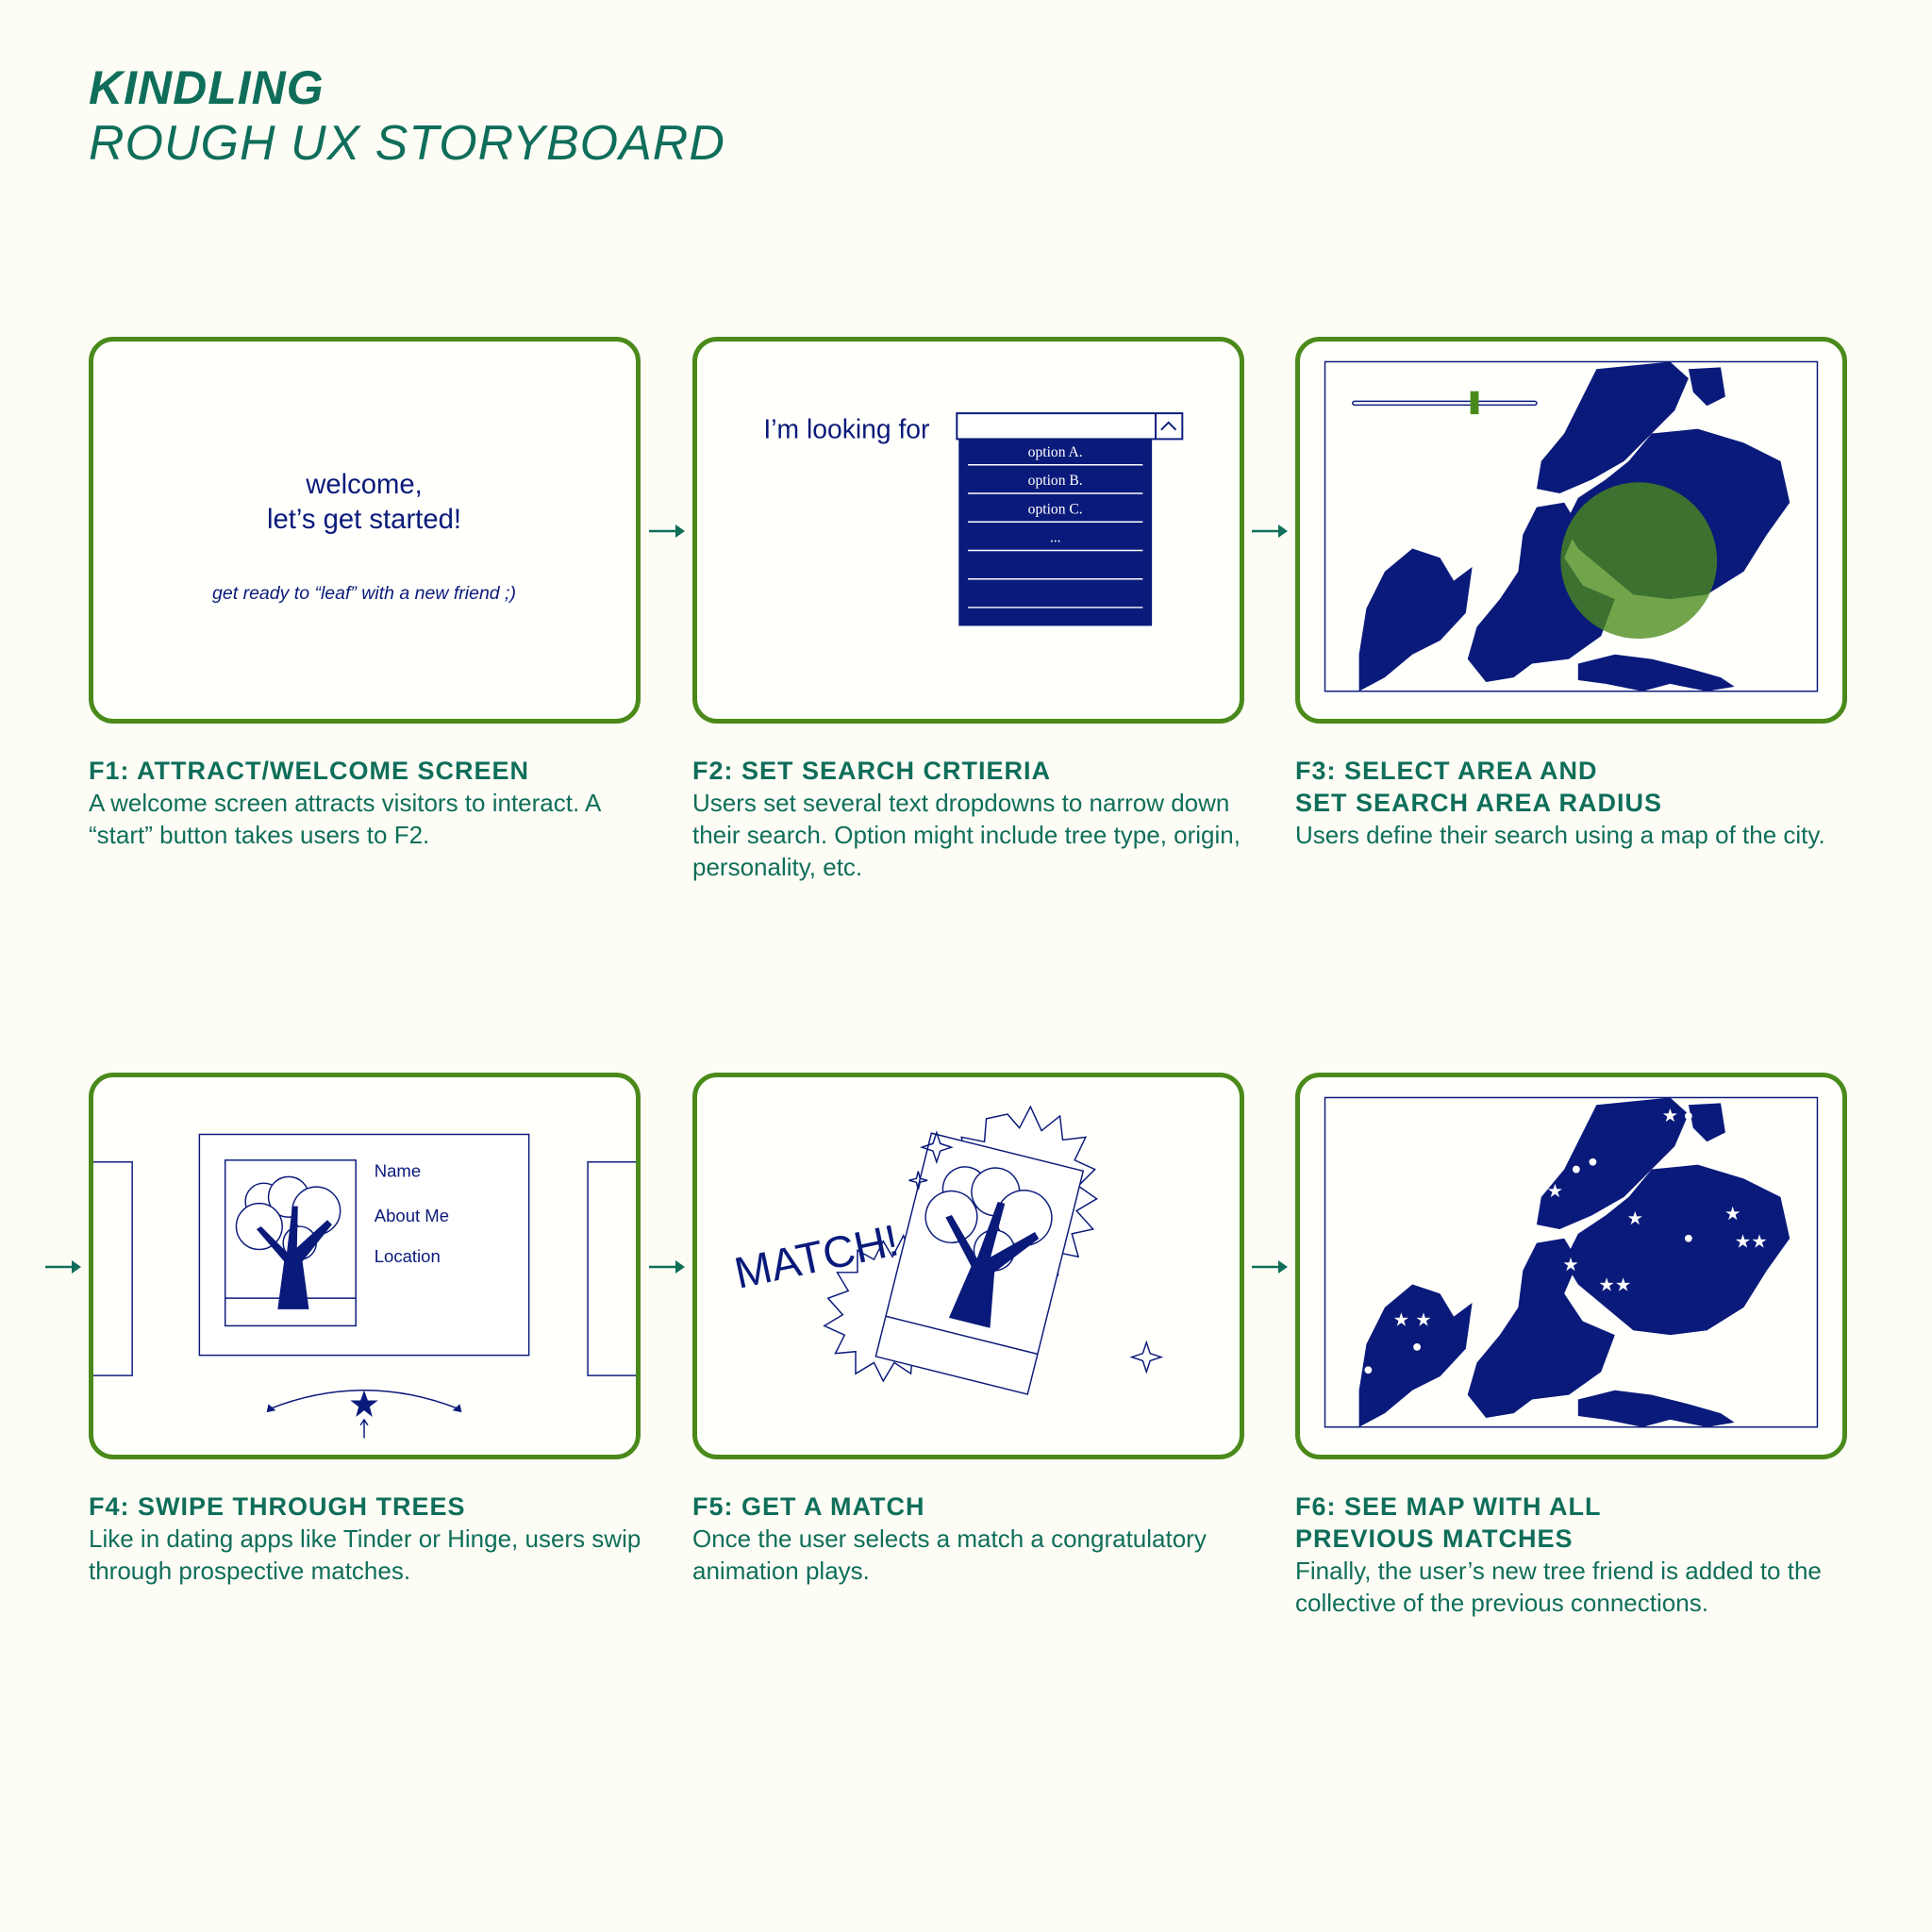 Image resolution: width=1932 pixels, height=1932 pixels. I want to click on match-animation-illustration: MATCH!, so click(947, 1250).